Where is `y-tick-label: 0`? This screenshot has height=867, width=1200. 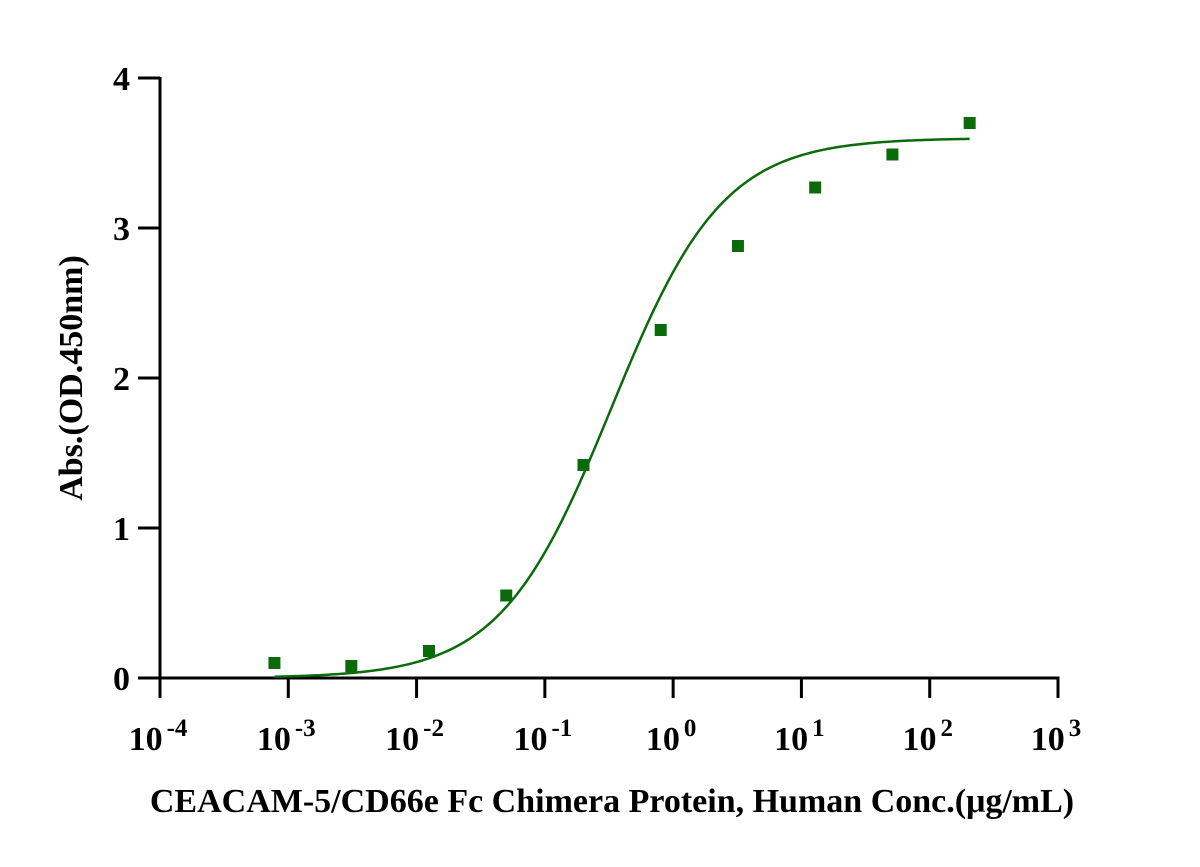
y-tick-label: 0 is located at coordinates (121, 679).